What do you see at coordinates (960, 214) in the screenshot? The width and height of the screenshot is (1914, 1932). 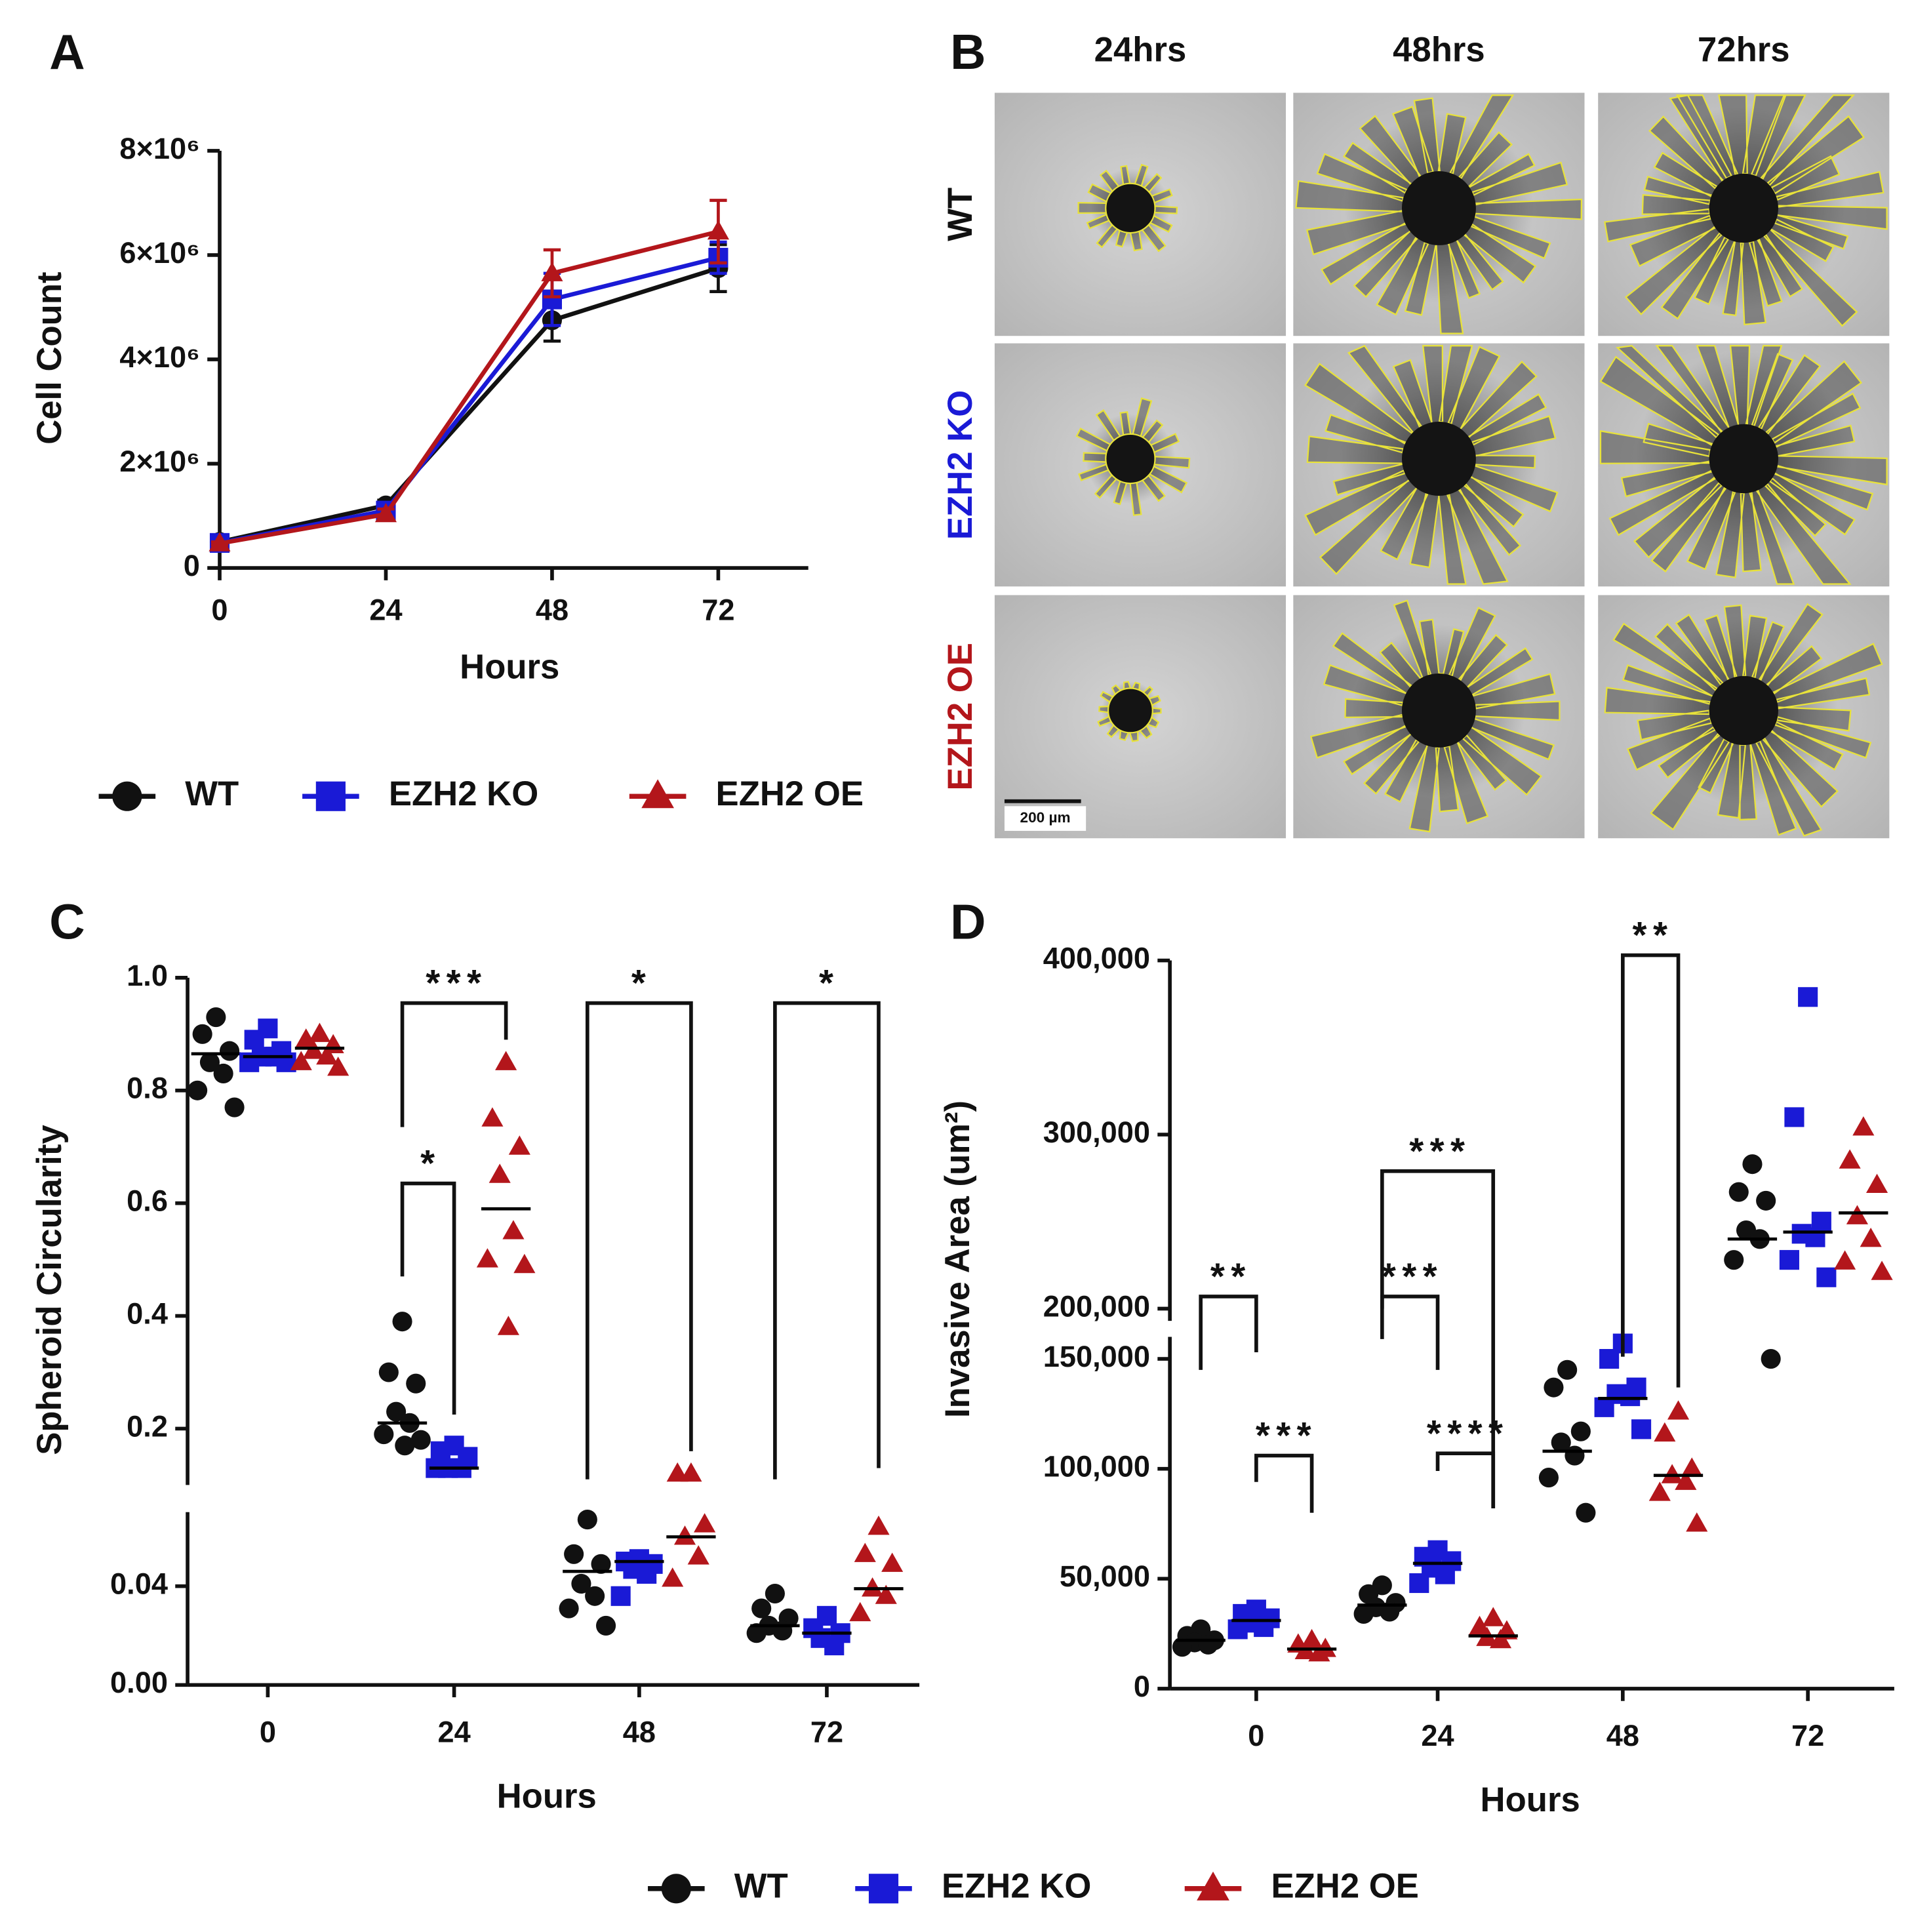 I see `row-label: WT` at bounding box center [960, 214].